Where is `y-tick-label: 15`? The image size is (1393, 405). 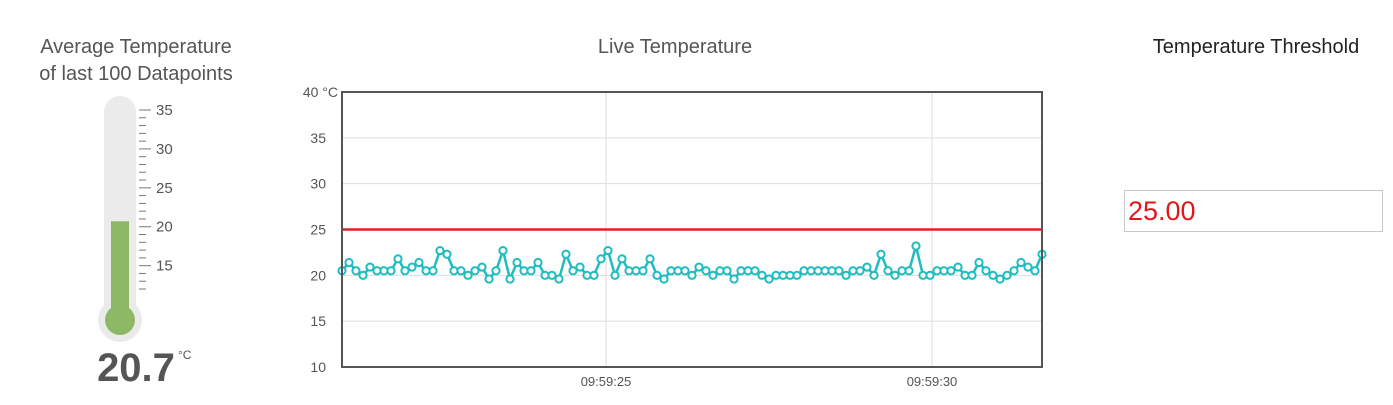 y-tick-label: 15 is located at coordinates (318, 321).